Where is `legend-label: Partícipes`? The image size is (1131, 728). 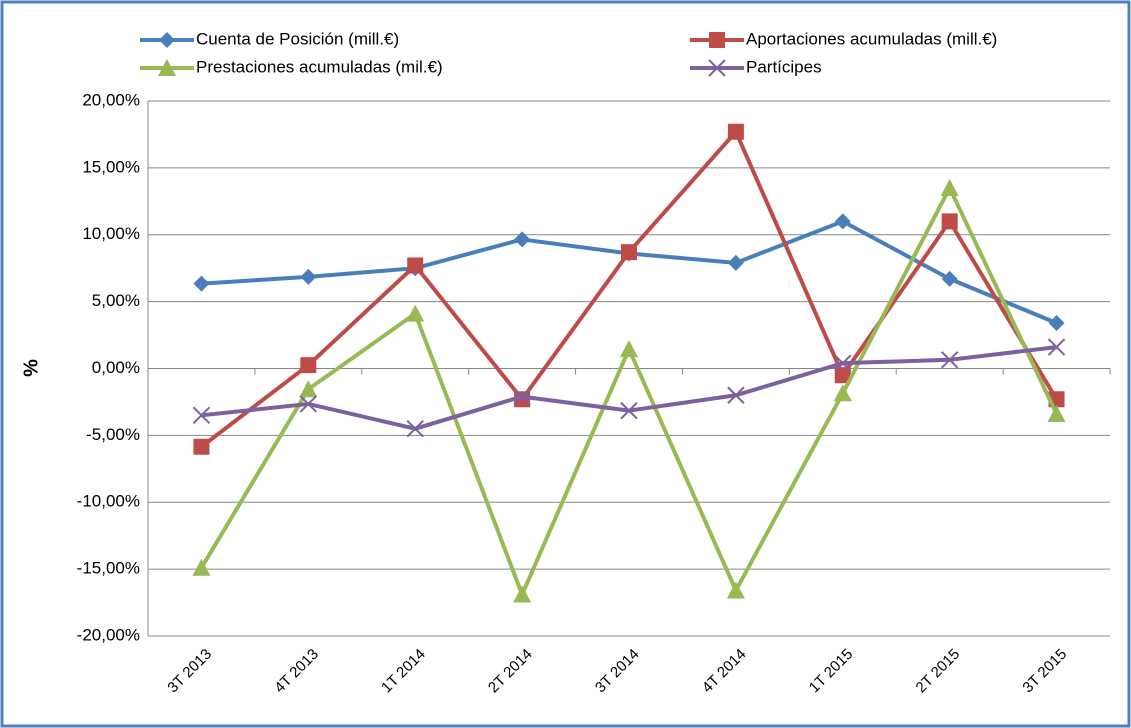
legend-label: Partícipes is located at coordinates (784, 66).